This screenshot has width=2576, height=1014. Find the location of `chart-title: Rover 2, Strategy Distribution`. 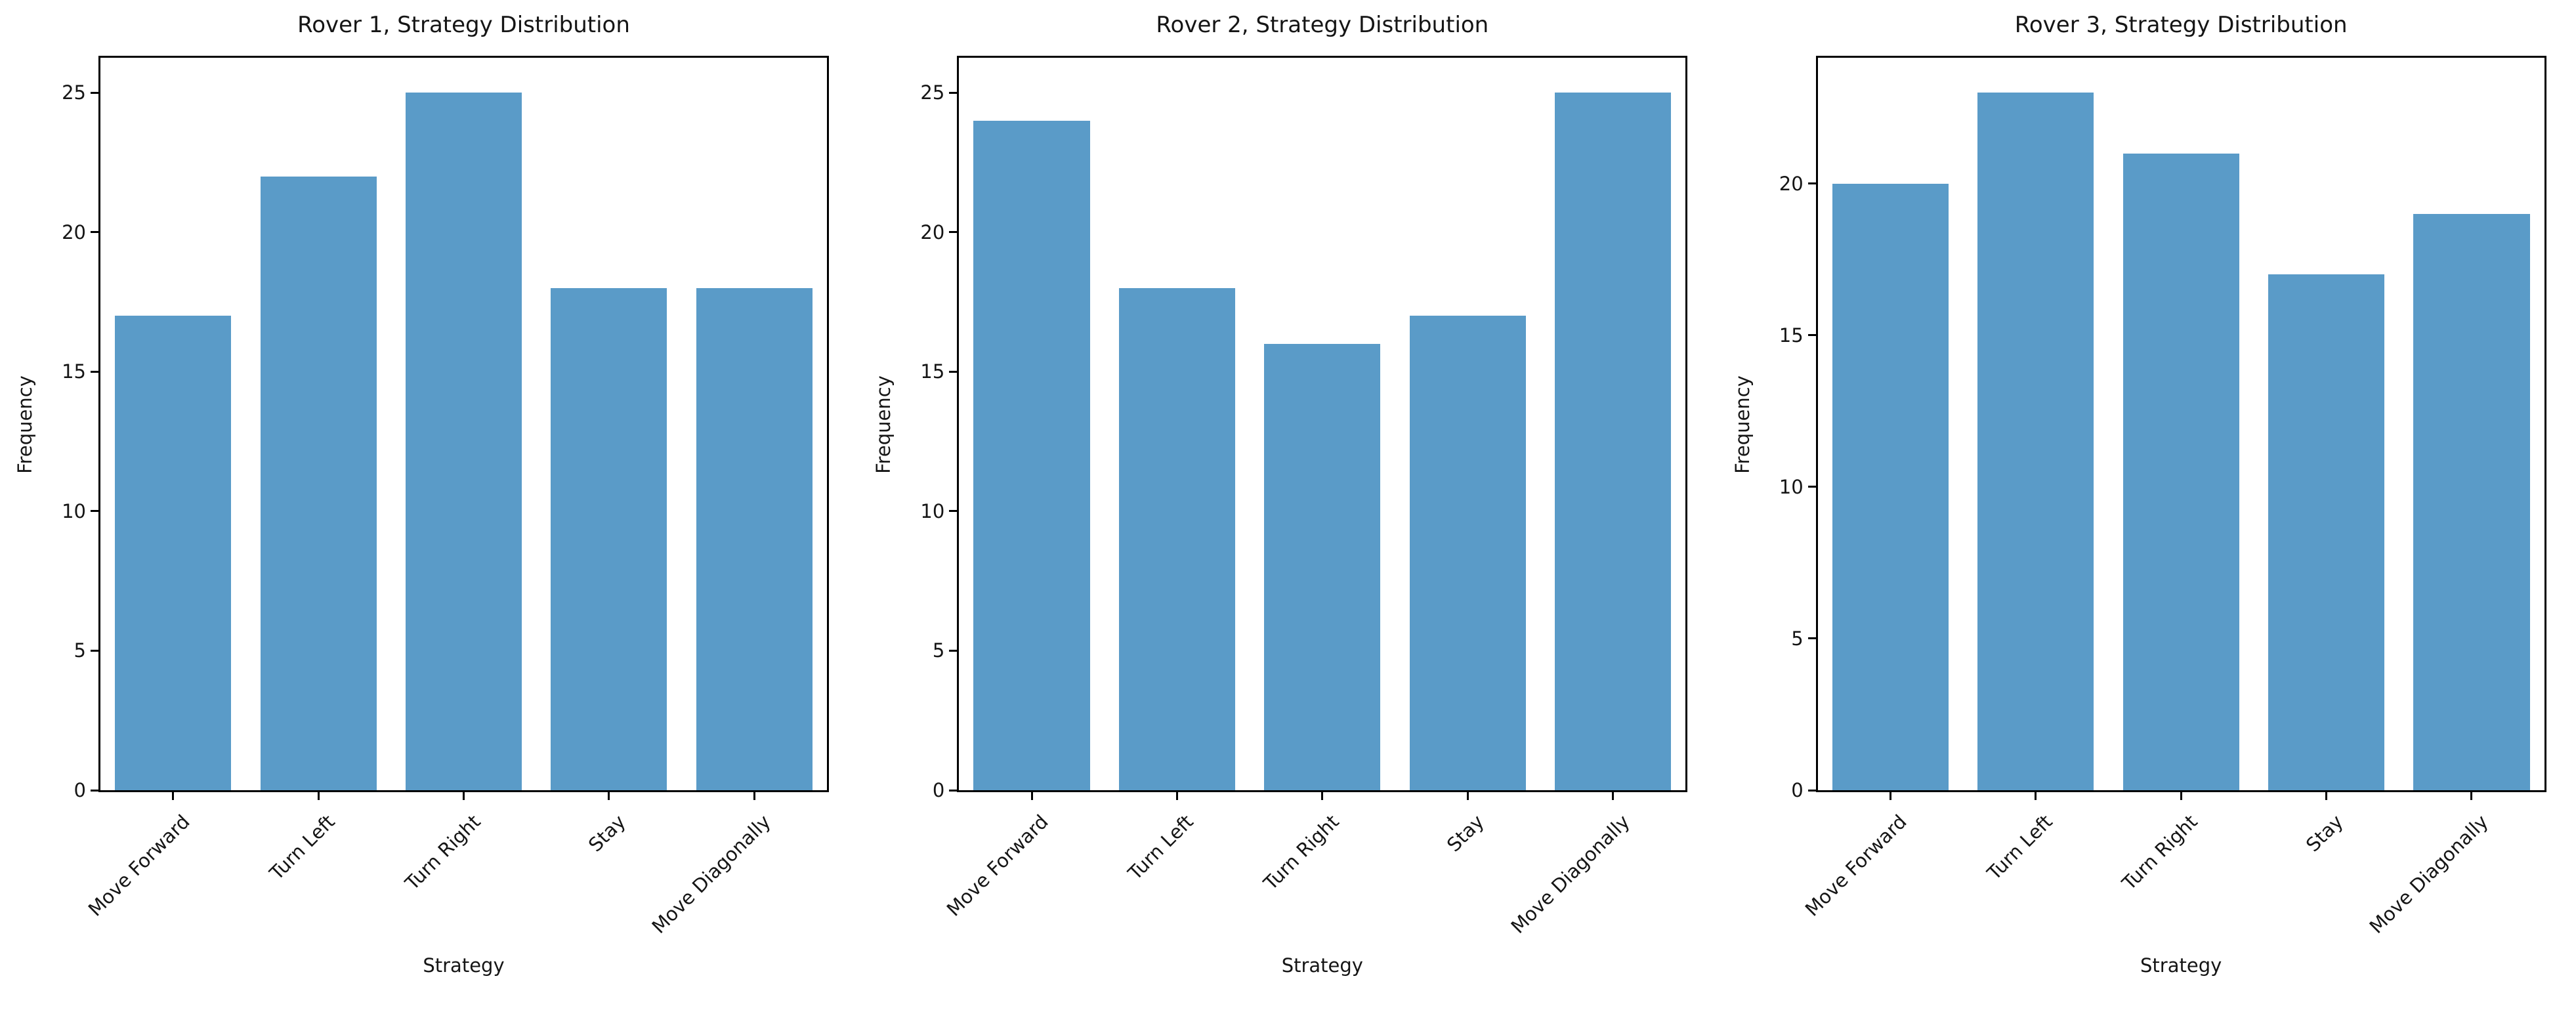

chart-title: Rover 2, Strategy Distribution is located at coordinates (1322, 25).